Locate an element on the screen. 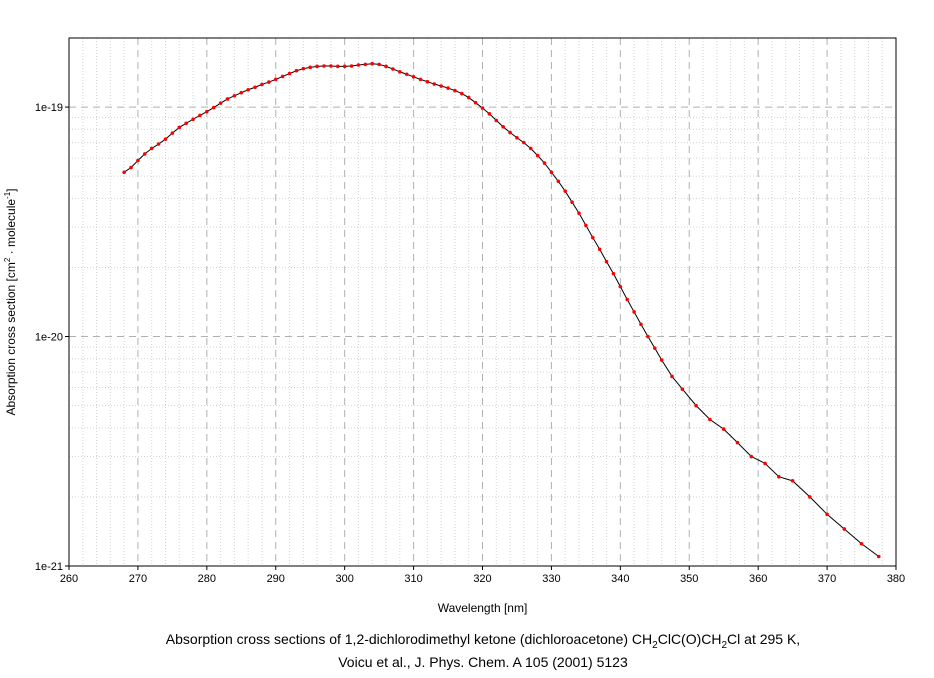 This screenshot has height=678, width=934. y-axis-label-suffix: ] is located at coordinates (11, 189).